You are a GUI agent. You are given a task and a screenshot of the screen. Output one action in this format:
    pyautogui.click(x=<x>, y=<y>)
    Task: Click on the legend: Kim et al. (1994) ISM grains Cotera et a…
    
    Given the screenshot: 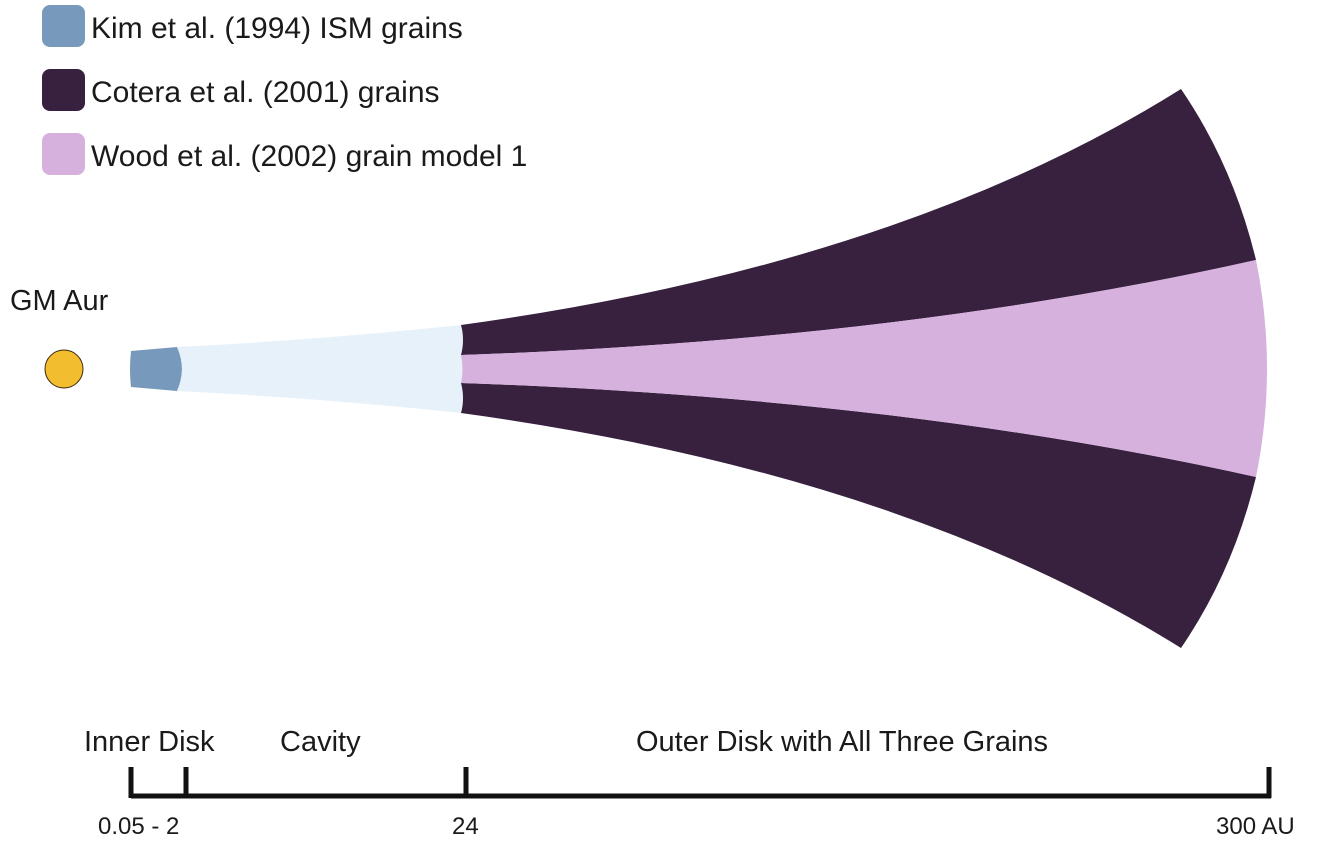 What is the action you would take?
    pyautogui.click(x=284, y=90)
    